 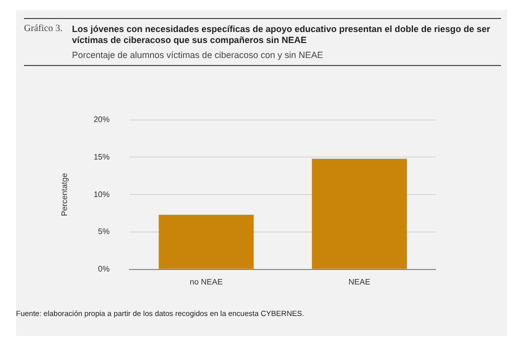 I want to click on y-tick-label: 0%, so click(x=104, y=269).